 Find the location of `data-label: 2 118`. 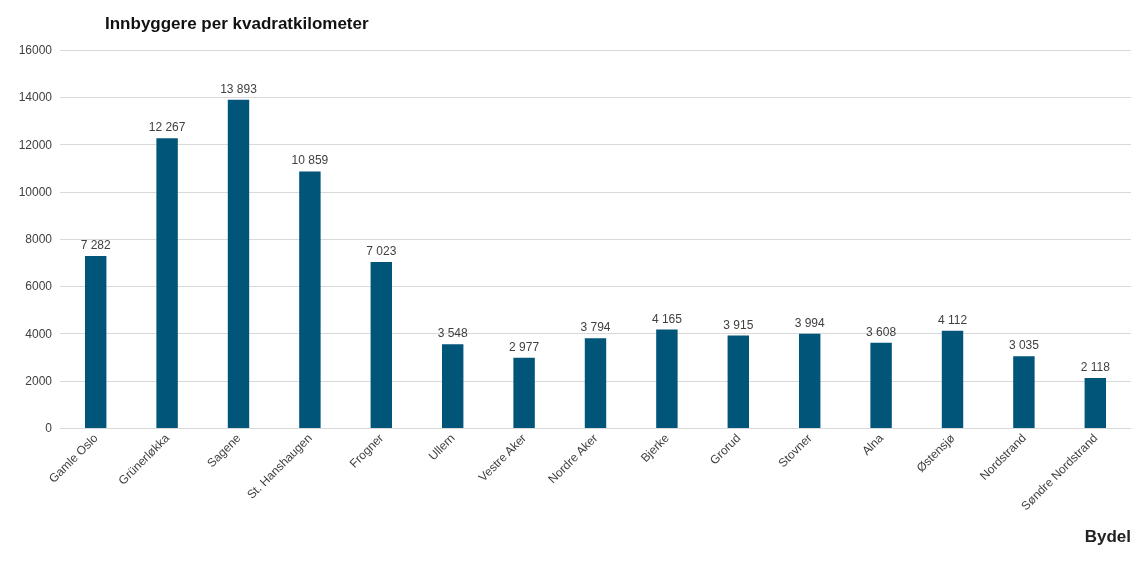

data-label: 2 118 is located at coordinates (1095, 366).